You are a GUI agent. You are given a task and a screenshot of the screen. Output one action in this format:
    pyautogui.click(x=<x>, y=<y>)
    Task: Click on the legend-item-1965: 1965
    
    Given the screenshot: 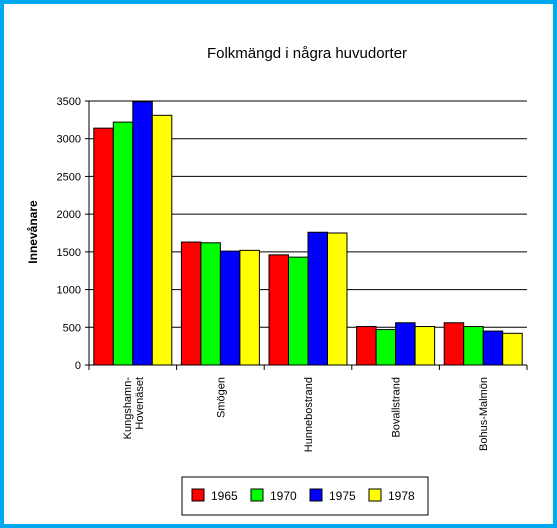 What is the action you would take?
    pyautogui.click(x=214, y=495)
    